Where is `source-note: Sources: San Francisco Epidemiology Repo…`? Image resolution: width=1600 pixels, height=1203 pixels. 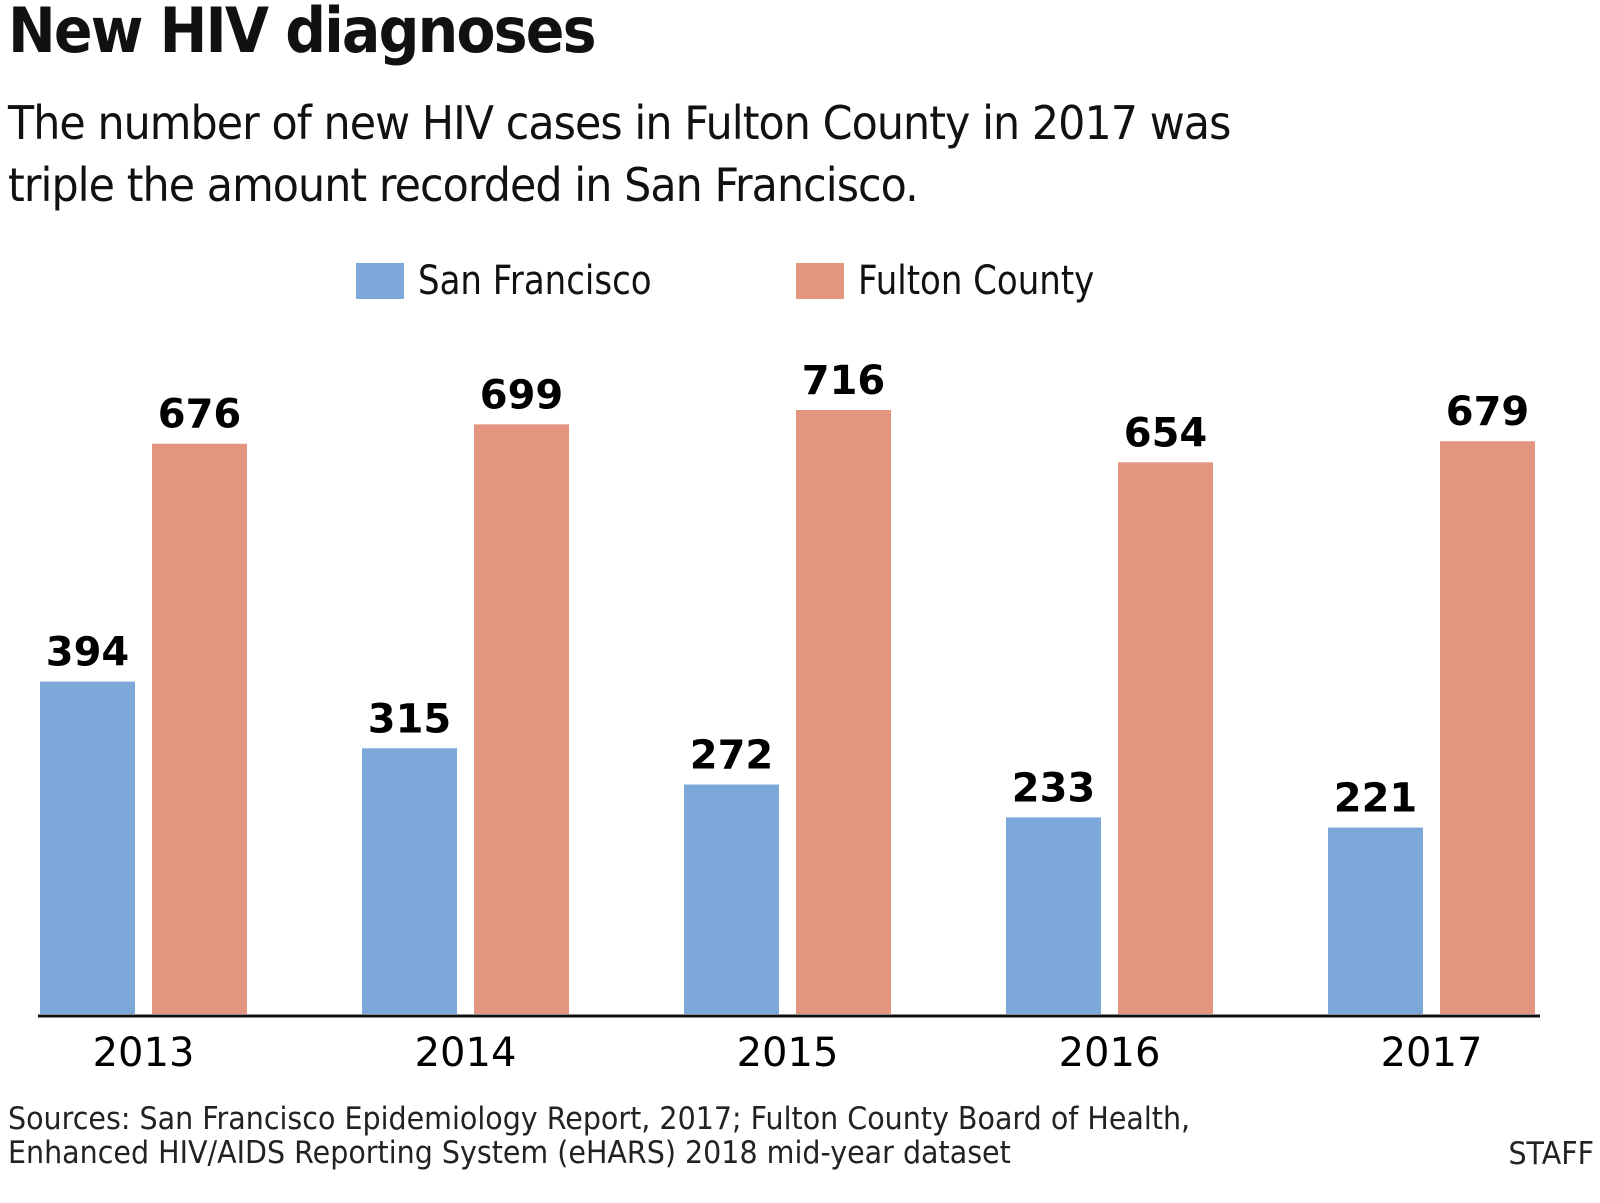 source-note: Sources: San Francisco Epidemiology Repo… is located at coordinates (599, 1136).